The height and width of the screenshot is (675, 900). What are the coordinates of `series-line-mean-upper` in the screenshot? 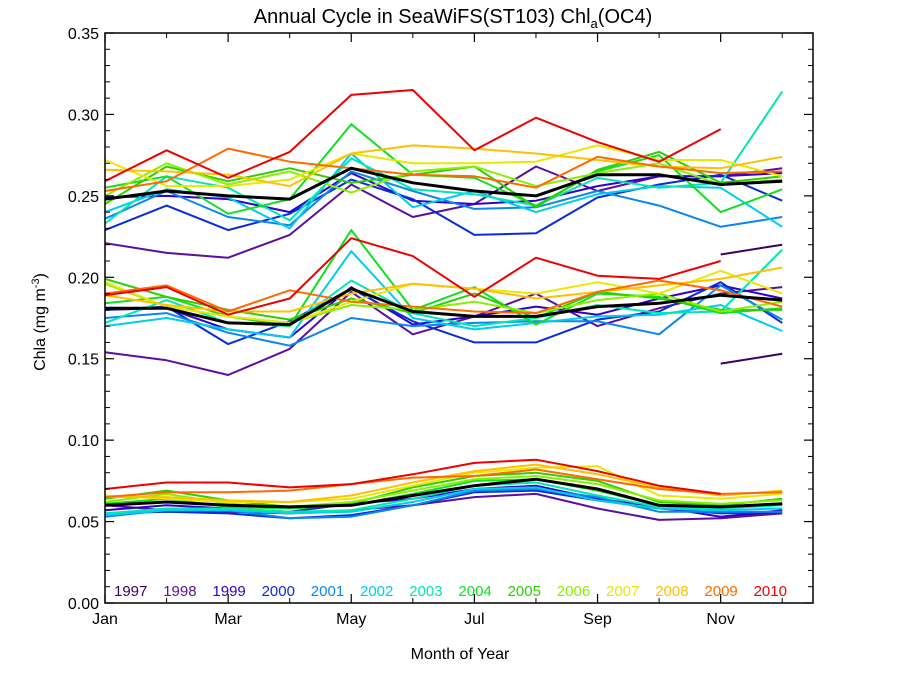 It's located at (443, 183).